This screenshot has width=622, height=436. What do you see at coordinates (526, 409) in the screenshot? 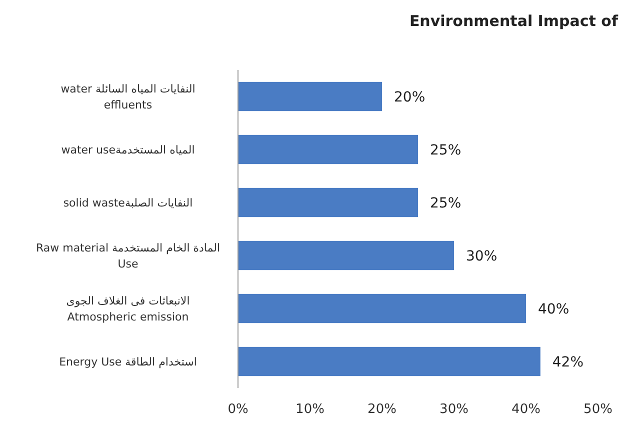
I see `x-tick-label: 40%` at bounding box center [526, 409].